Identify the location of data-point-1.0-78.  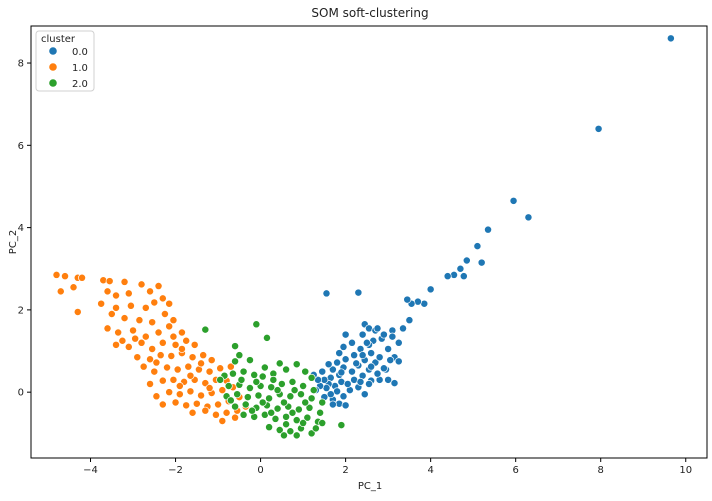
(175, 402).